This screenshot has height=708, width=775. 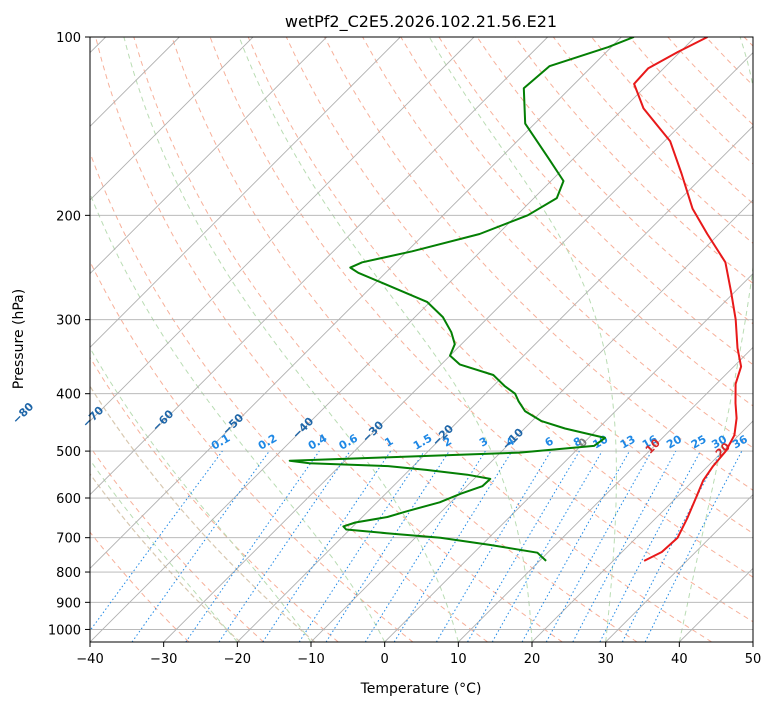 What do you see at coordinates (68, 216) in the screenshot?
I see `y-tick-label: 200` at bounding box center [68, 216].